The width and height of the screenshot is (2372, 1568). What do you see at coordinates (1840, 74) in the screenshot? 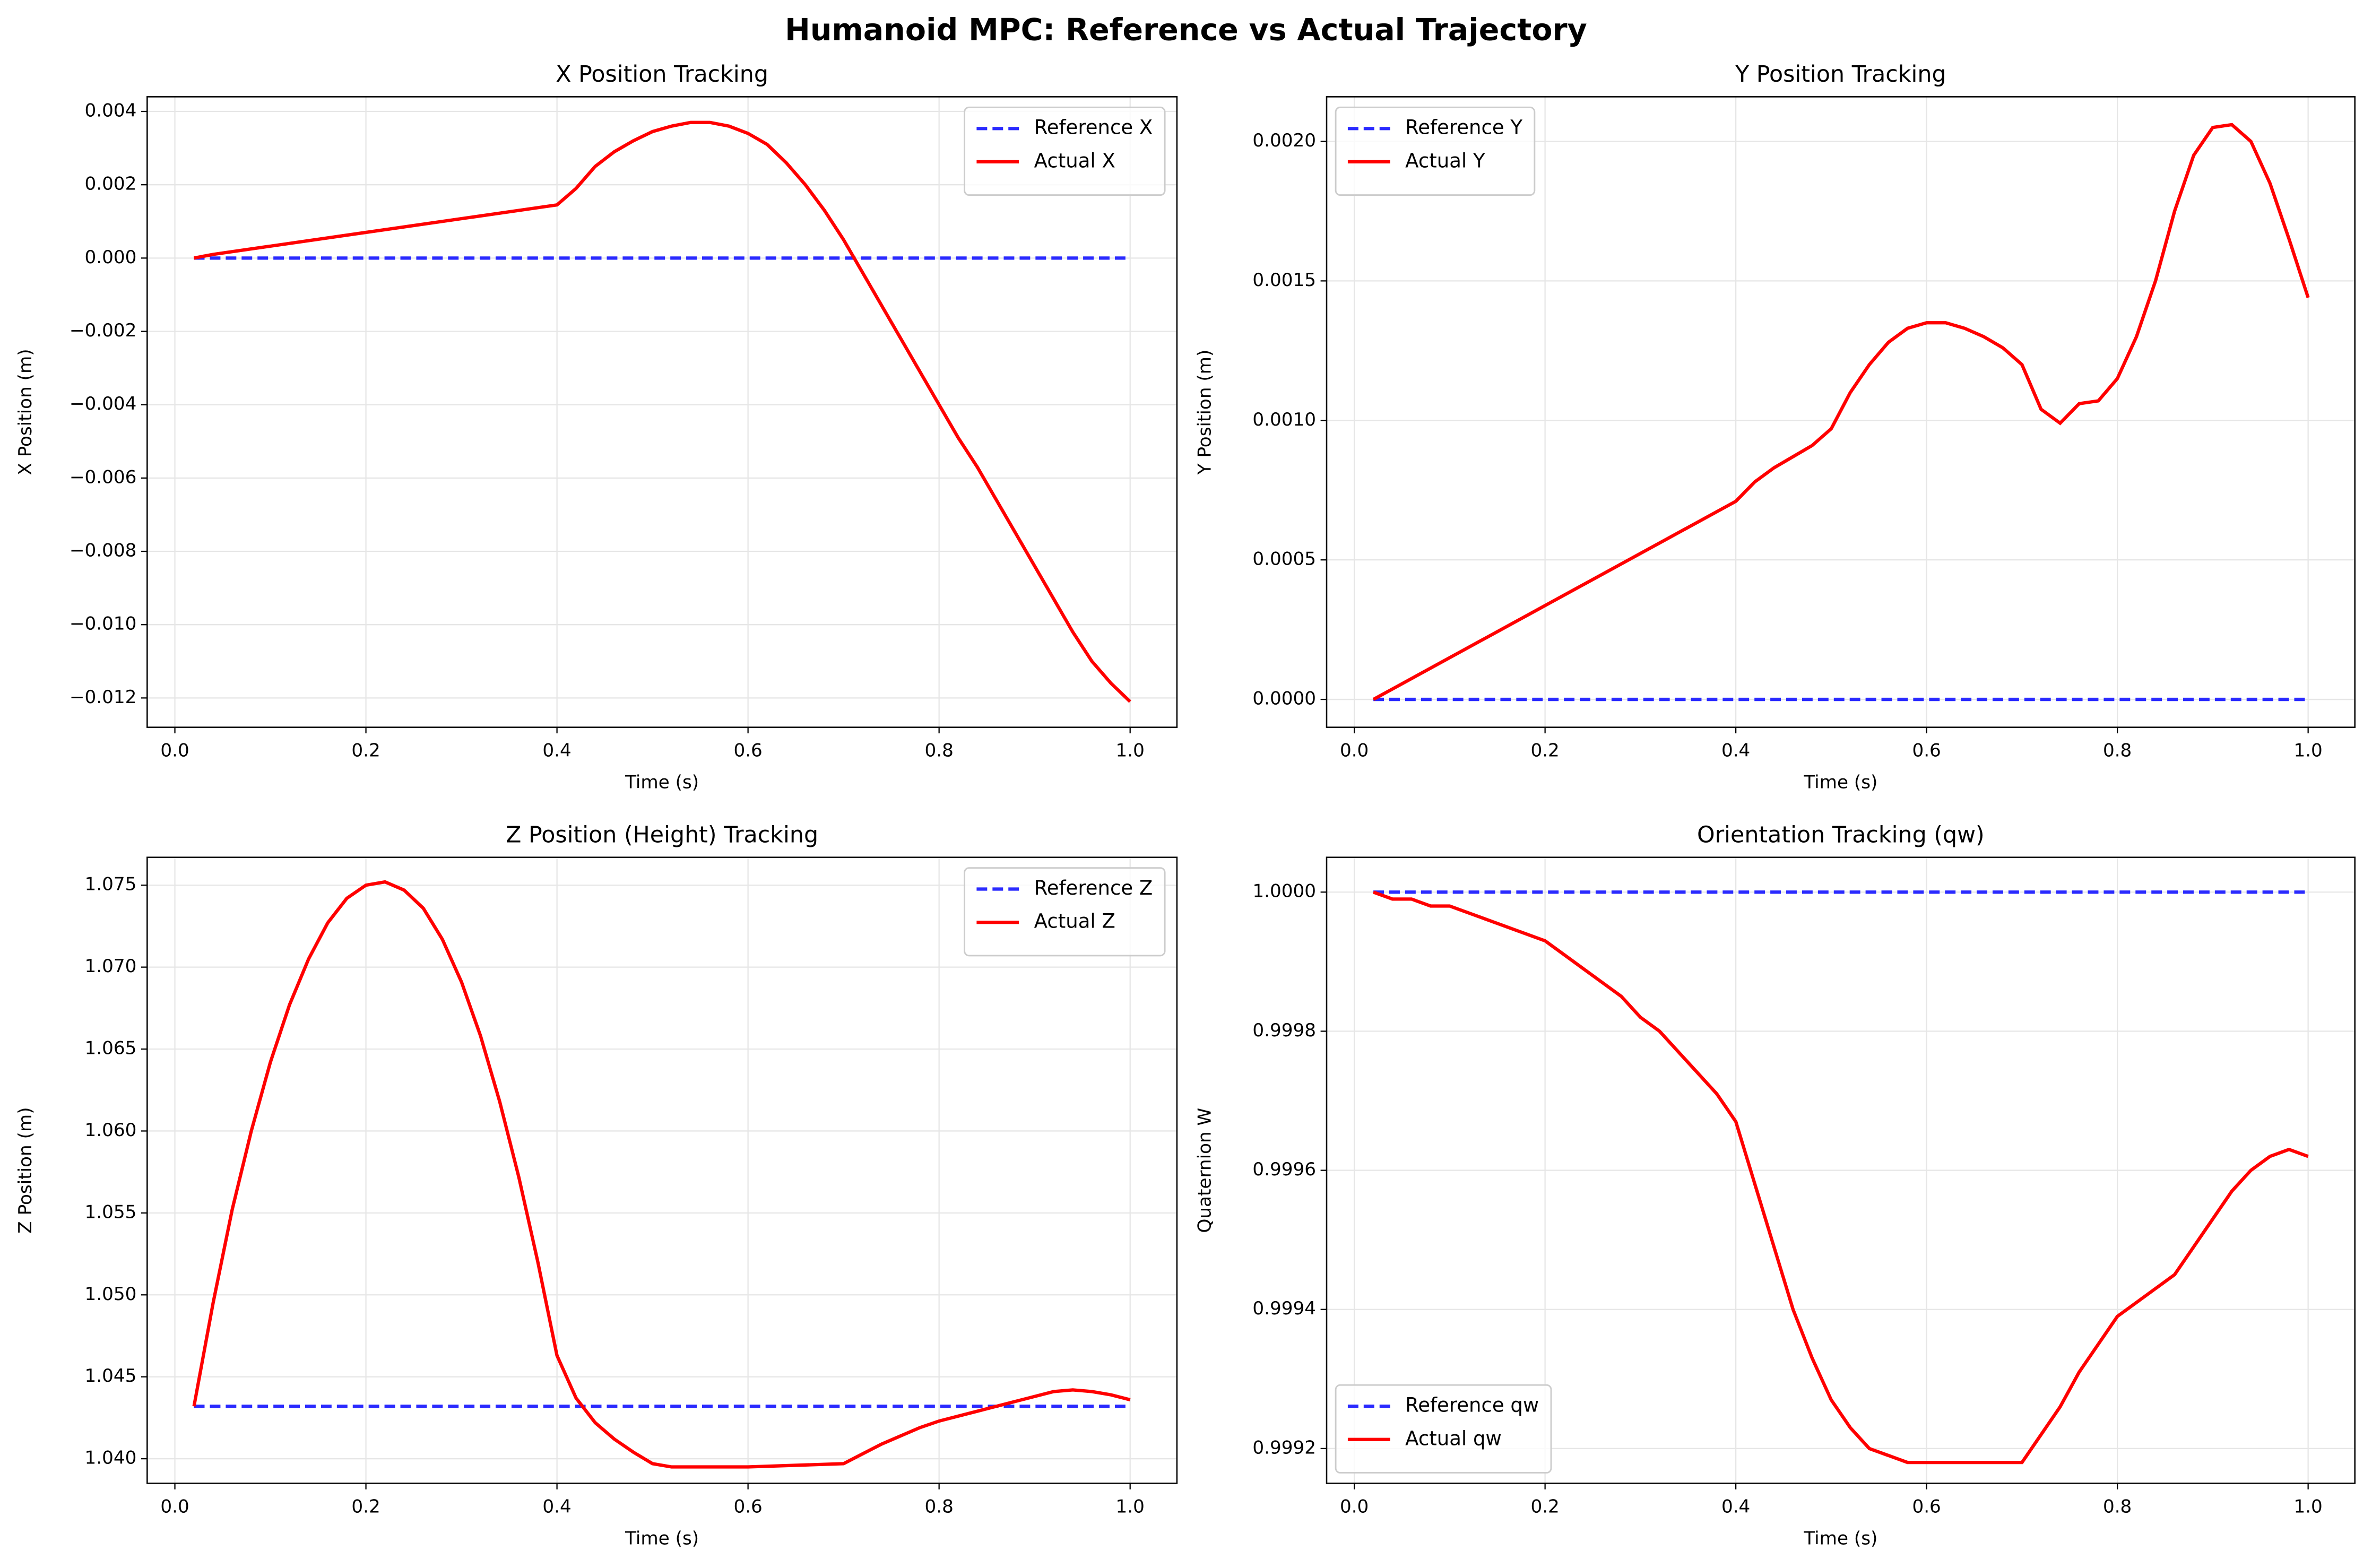
I see `subplot-title: Y Position Tracking` at bounding box center [1840, 74].